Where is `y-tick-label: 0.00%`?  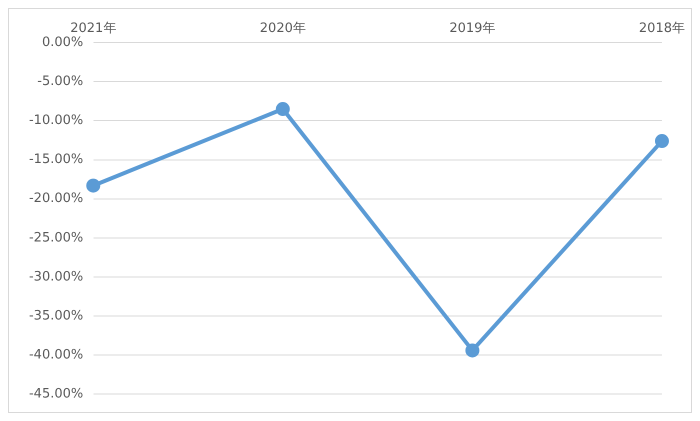 y-tick-label: 0.00% is located at coordinates (63, 42).